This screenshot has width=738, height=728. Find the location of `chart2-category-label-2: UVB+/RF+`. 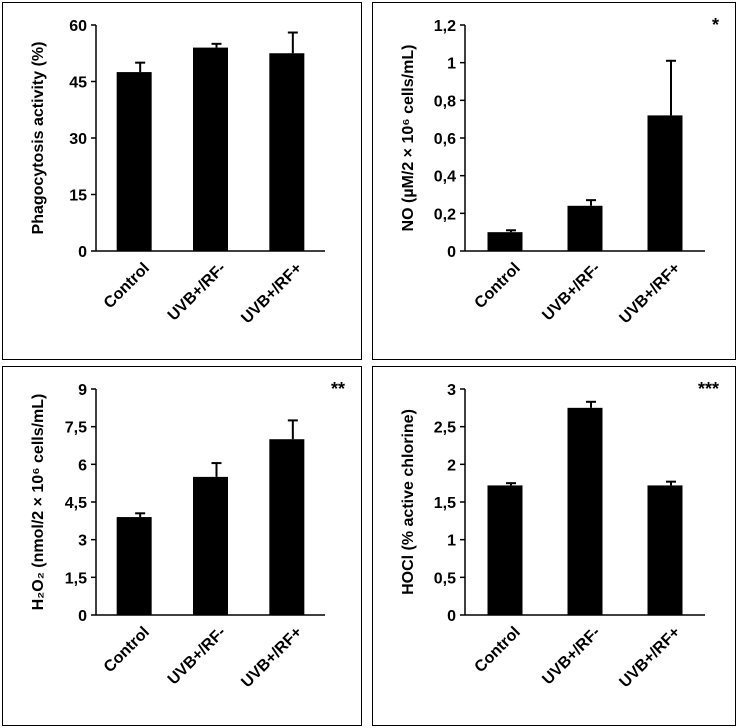

chart2-category-label-2: UVB+/RF+ is located at coordinates (271, 657).